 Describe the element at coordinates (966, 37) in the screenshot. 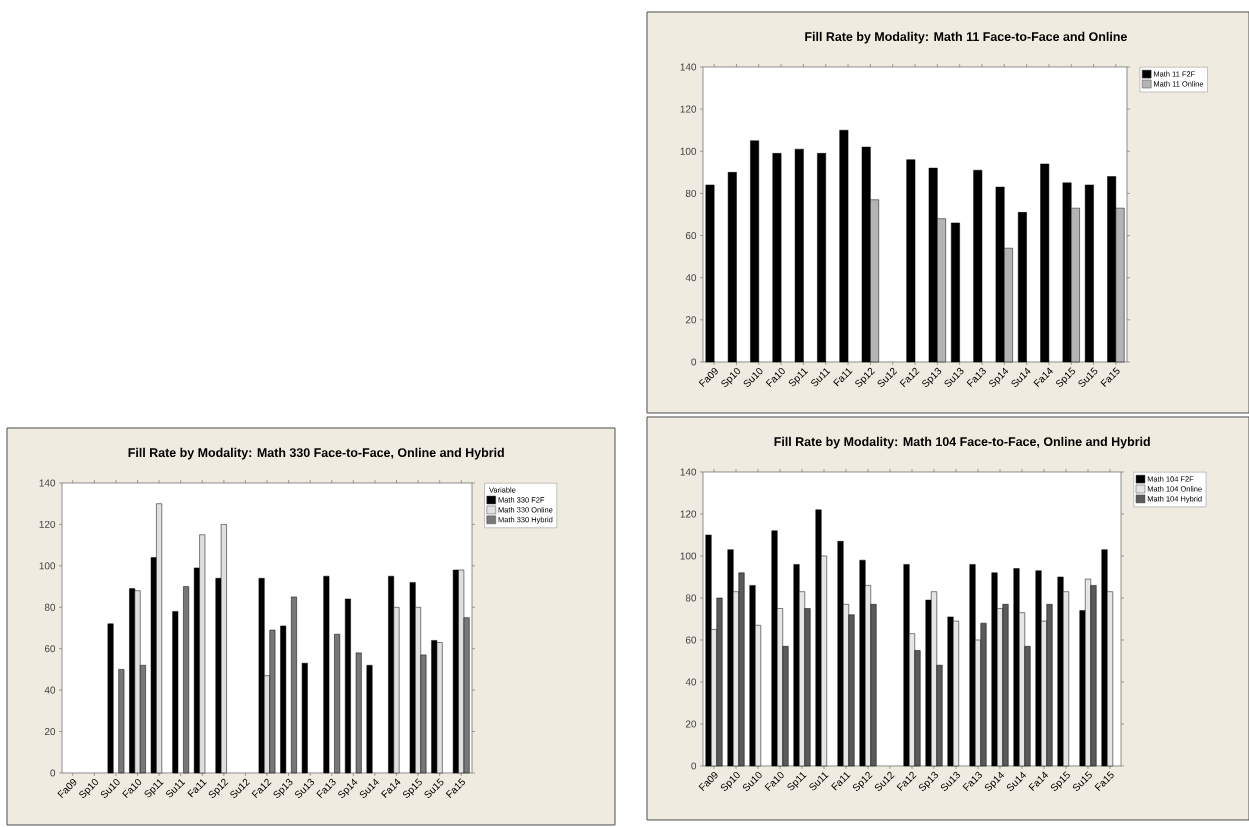

I see `chart-title: Fill Rate by Modality: Math 11 Face-to-Face and Online` at that location.